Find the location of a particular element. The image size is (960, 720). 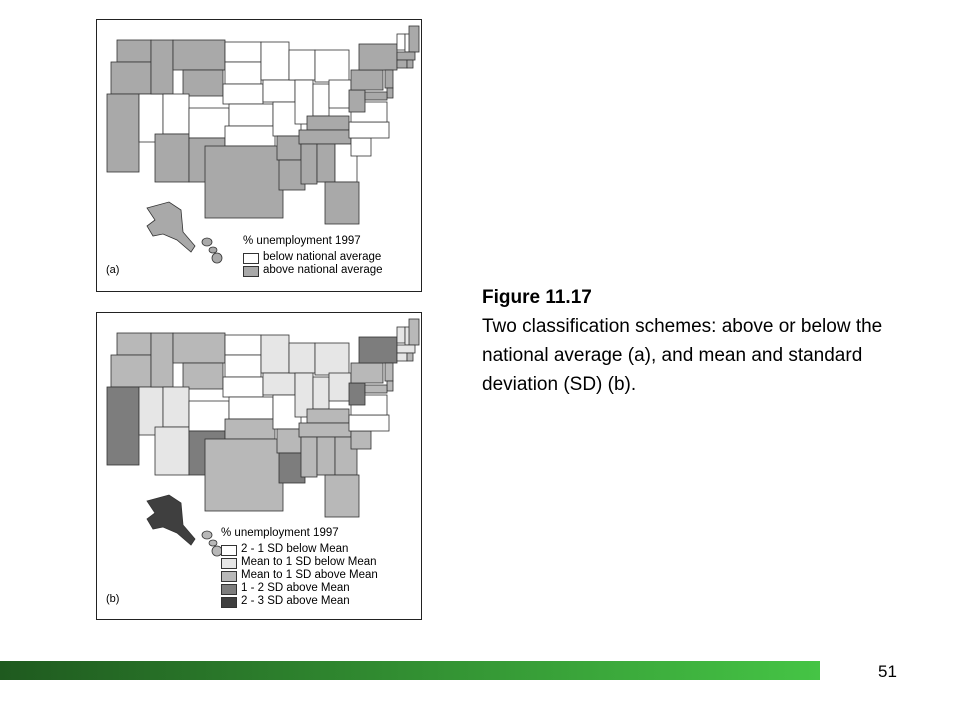

legend-label: below national average is located at coordinates (322, 257).